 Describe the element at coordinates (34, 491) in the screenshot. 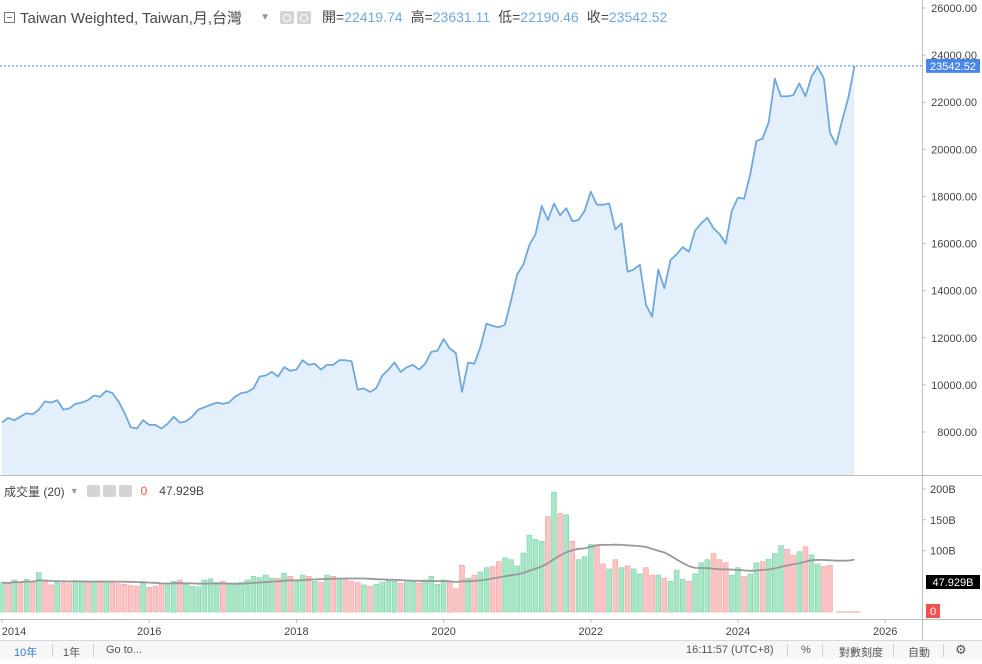

I see `volume-title: 成交量 (20)` at that location.